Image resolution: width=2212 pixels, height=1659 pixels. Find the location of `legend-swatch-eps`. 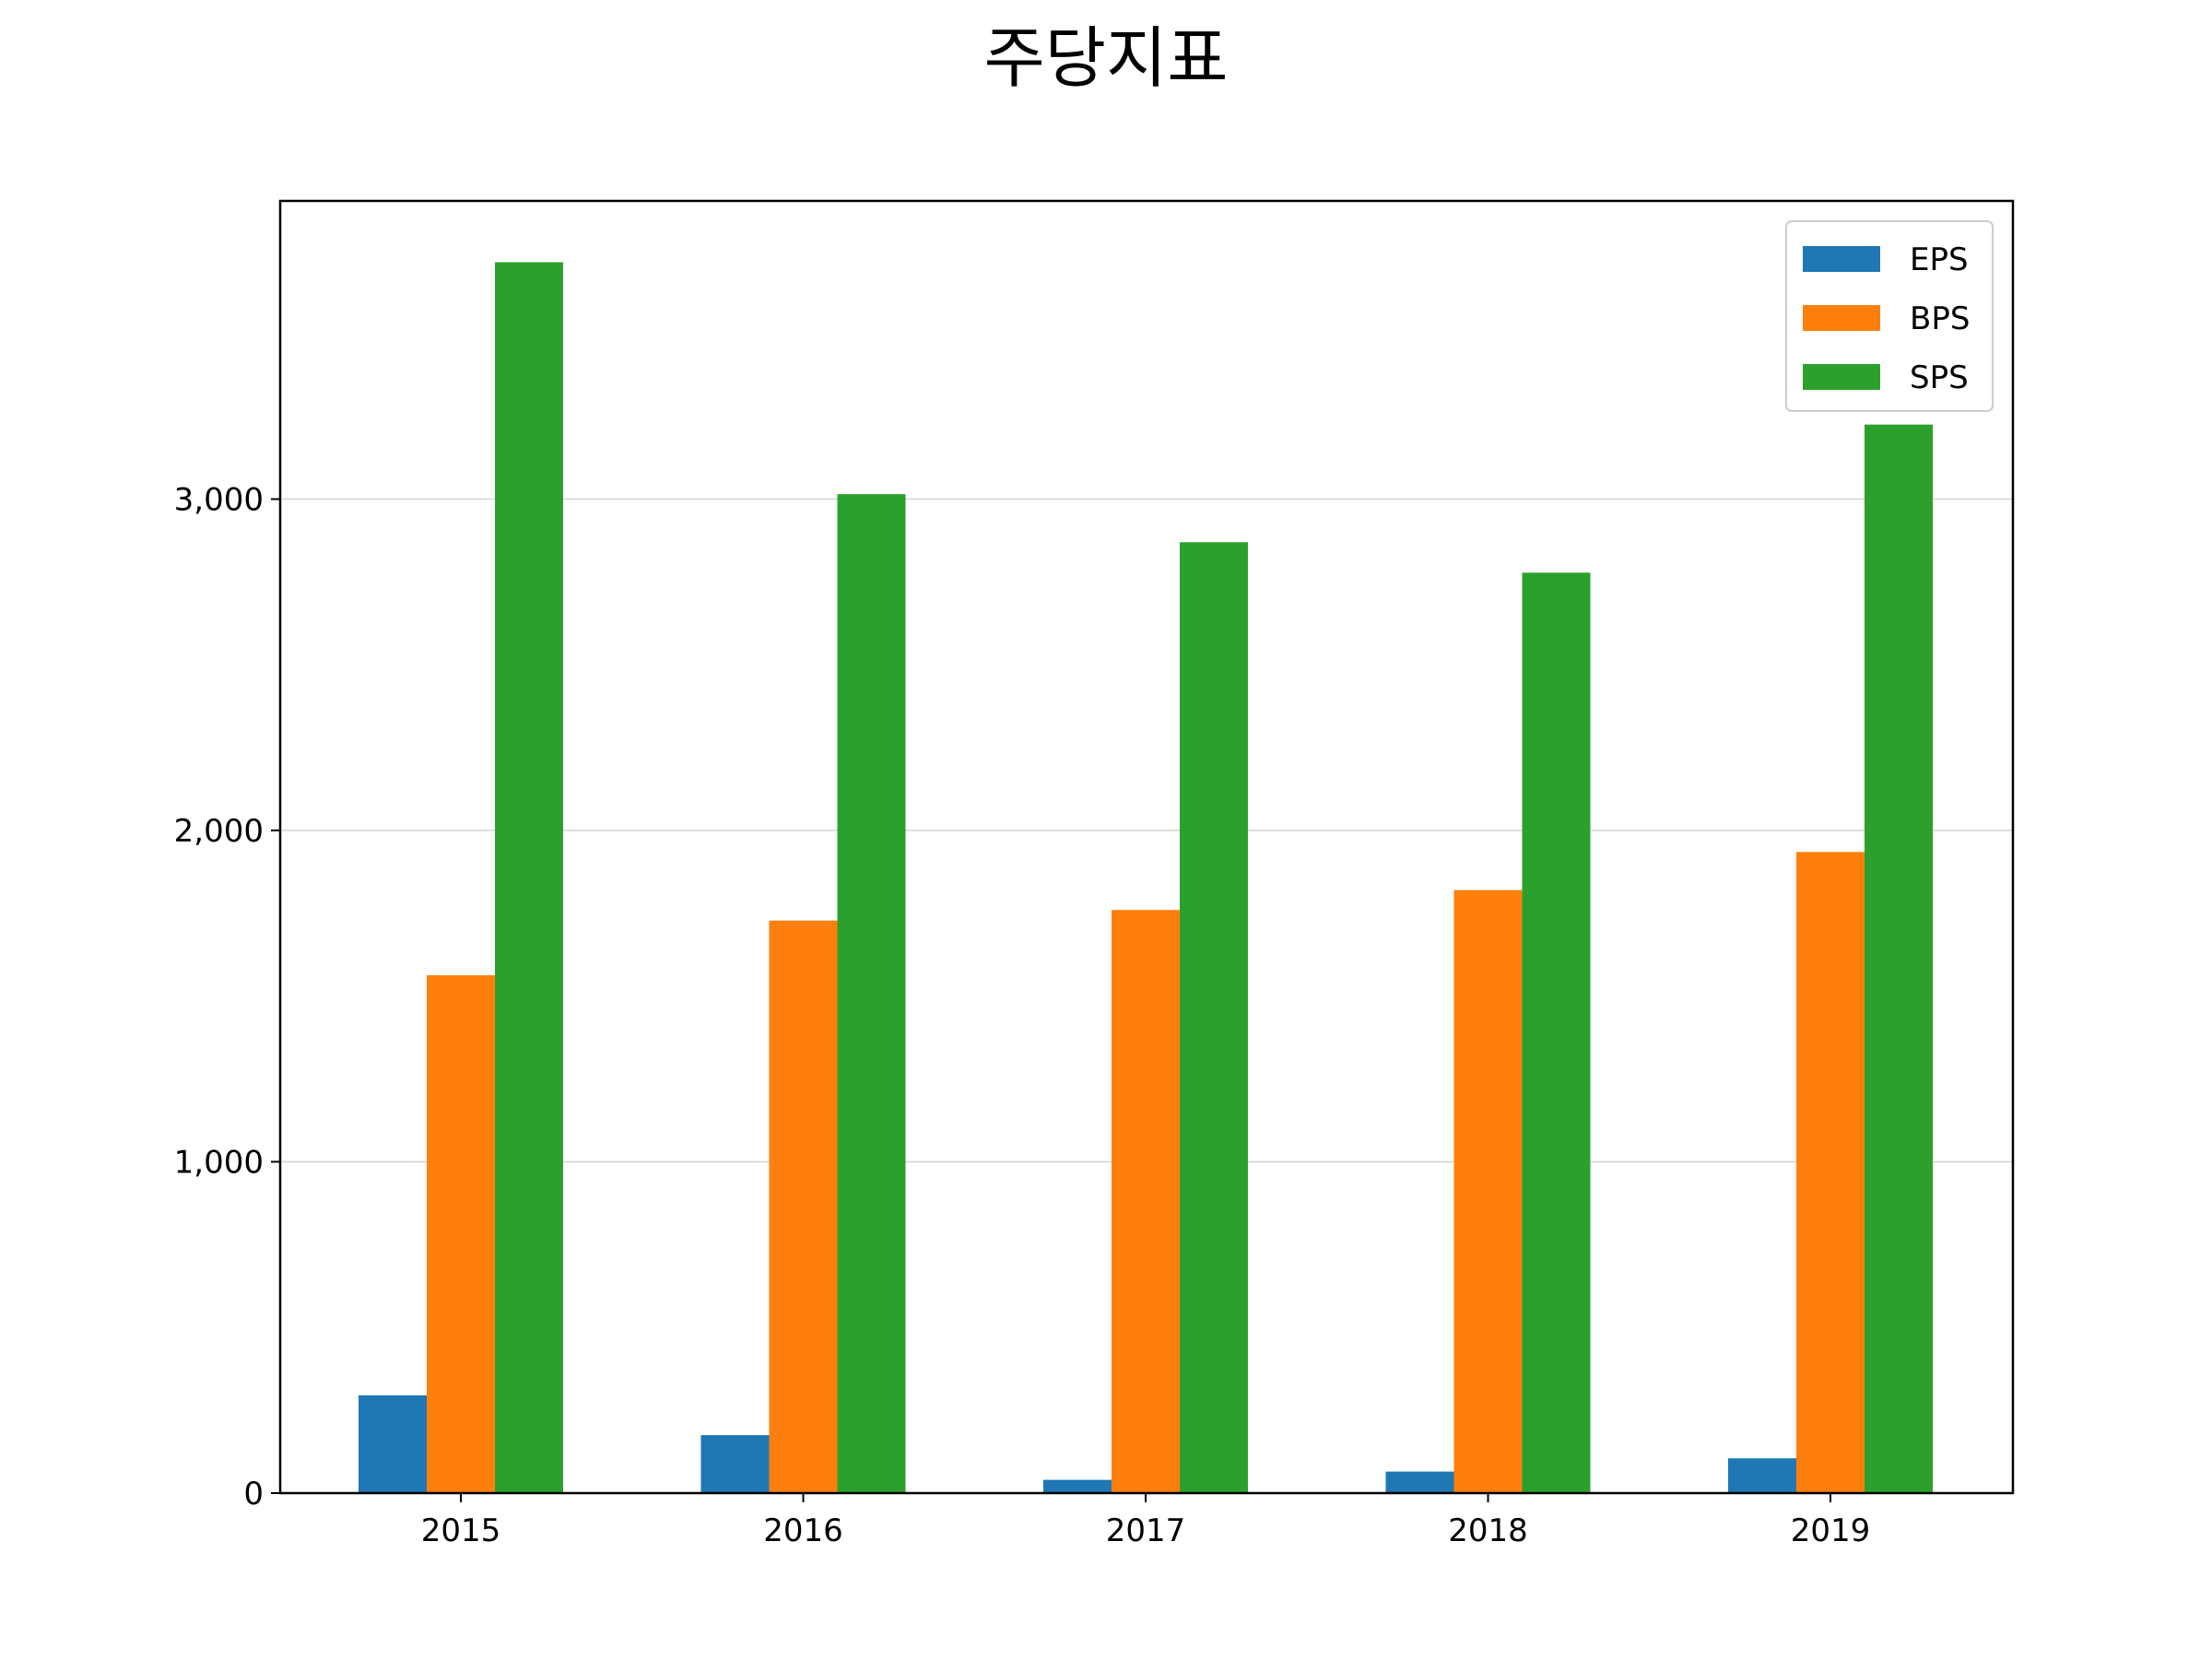

legend-swatch-eps is located at coordinates (1841, 259).